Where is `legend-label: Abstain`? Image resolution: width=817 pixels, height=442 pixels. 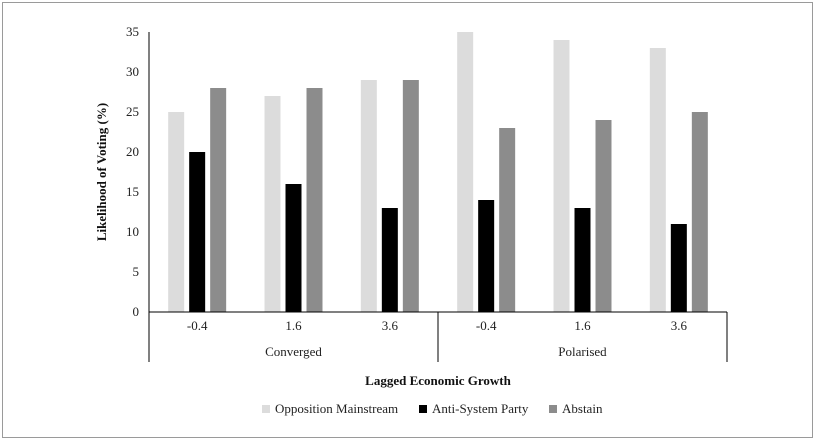 legend-label: Abstain is located at coordinates (582, 408).